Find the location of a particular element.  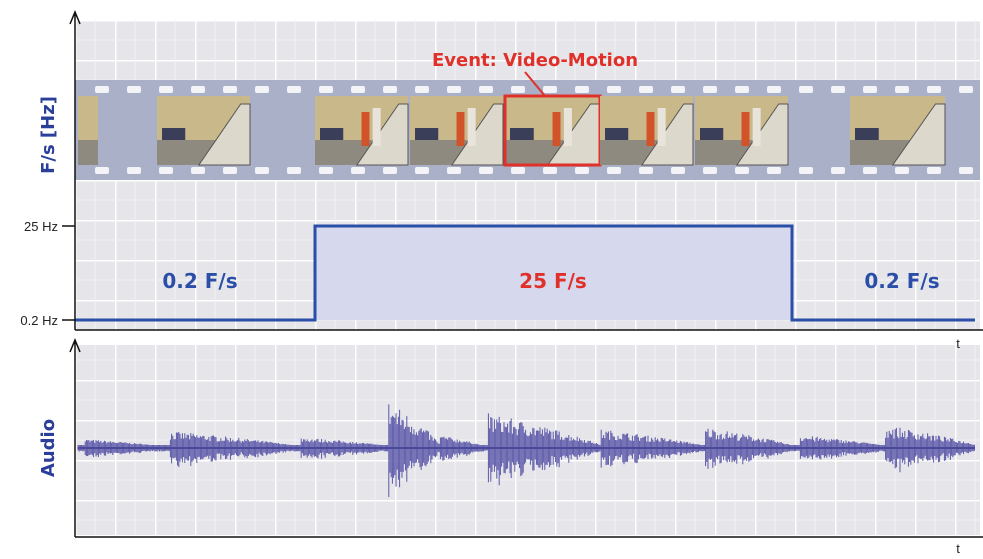

y-label: 25 Hz is located at coordinates (41, 226).